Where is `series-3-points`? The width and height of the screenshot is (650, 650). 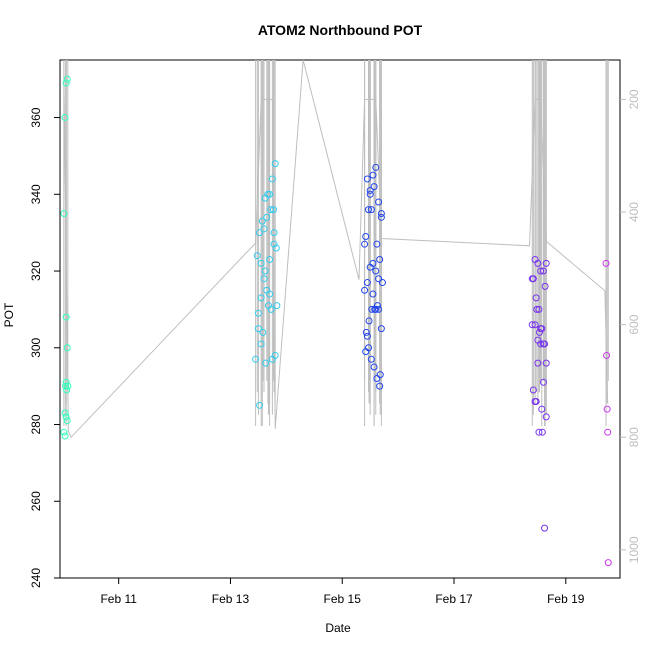
series-3-points is located at coordinates (373, 276).